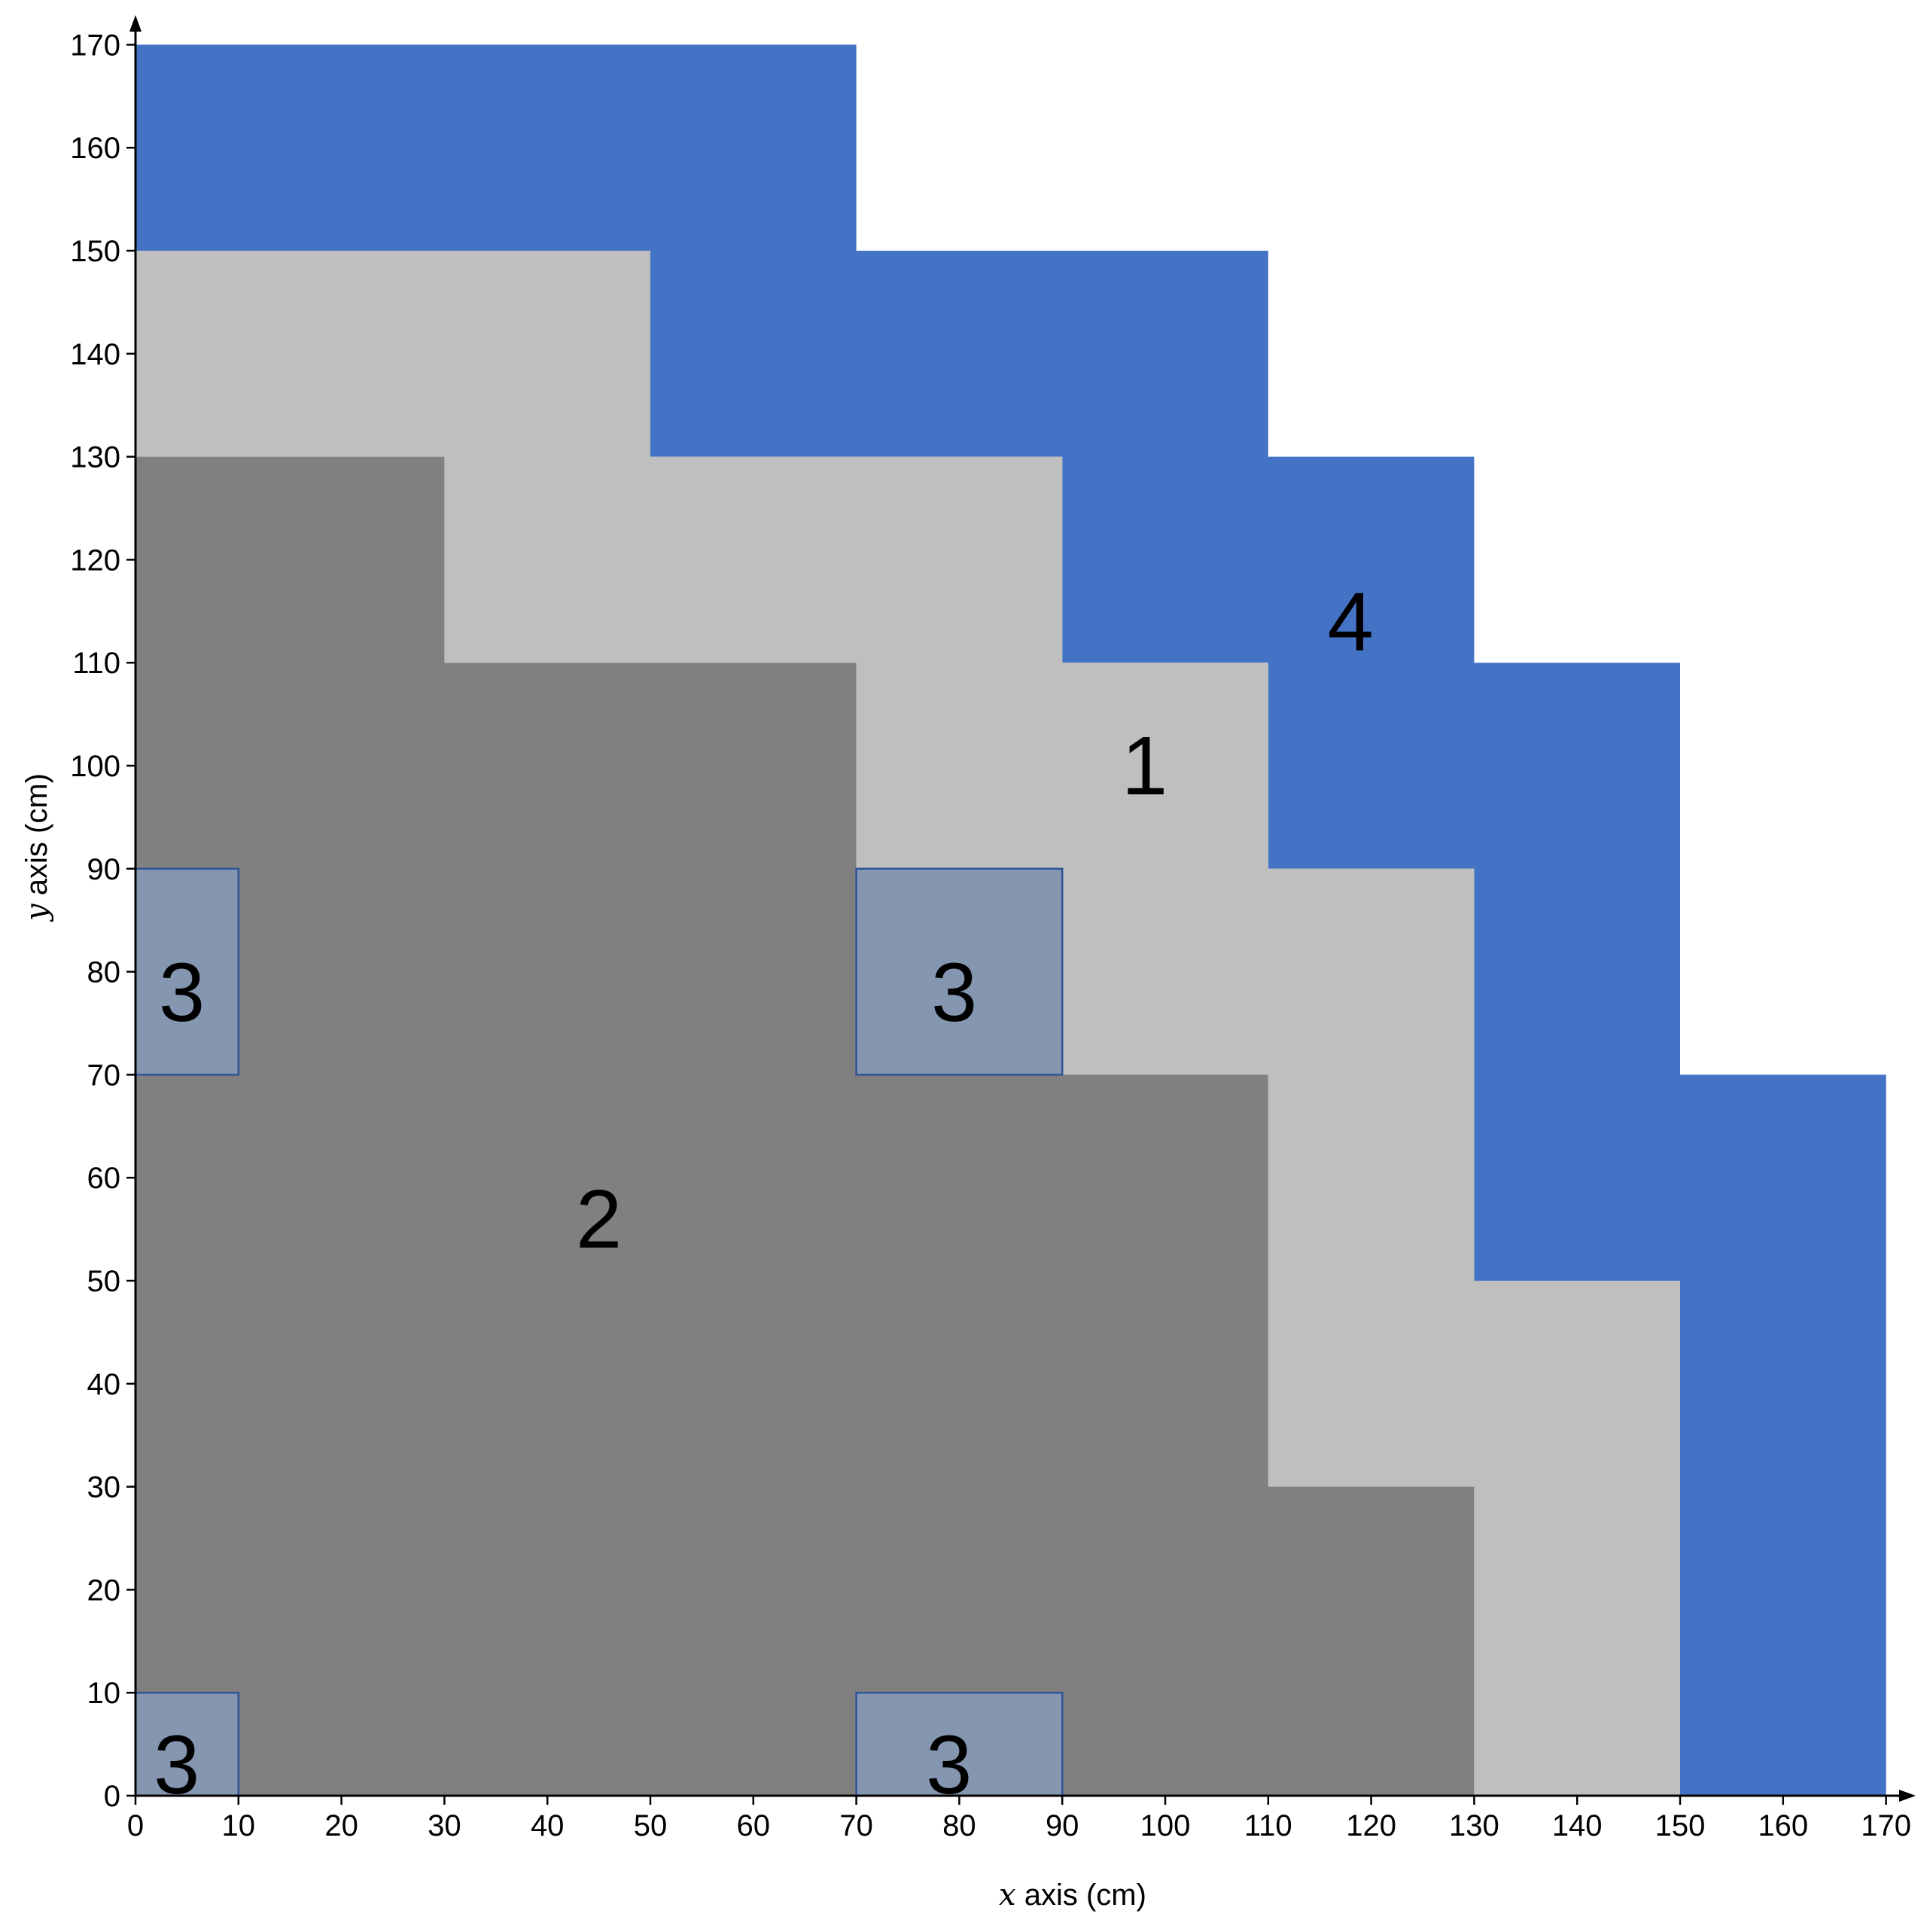 Image resolution: width=1927 pixels, height=1932 pixels. I want to click on x-tick-label: 150, so click(1680, 1825).